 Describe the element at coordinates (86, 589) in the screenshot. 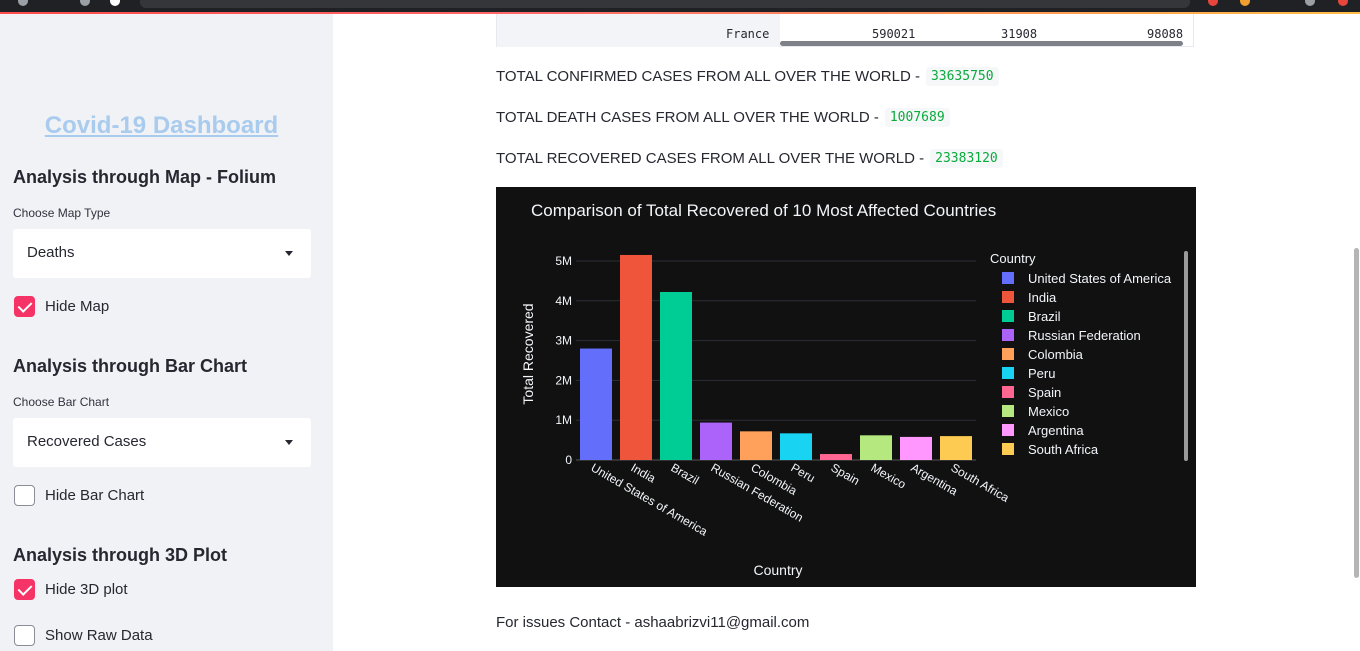

I see `hide-3d-plot-label: Hide 3D plot` at that location.